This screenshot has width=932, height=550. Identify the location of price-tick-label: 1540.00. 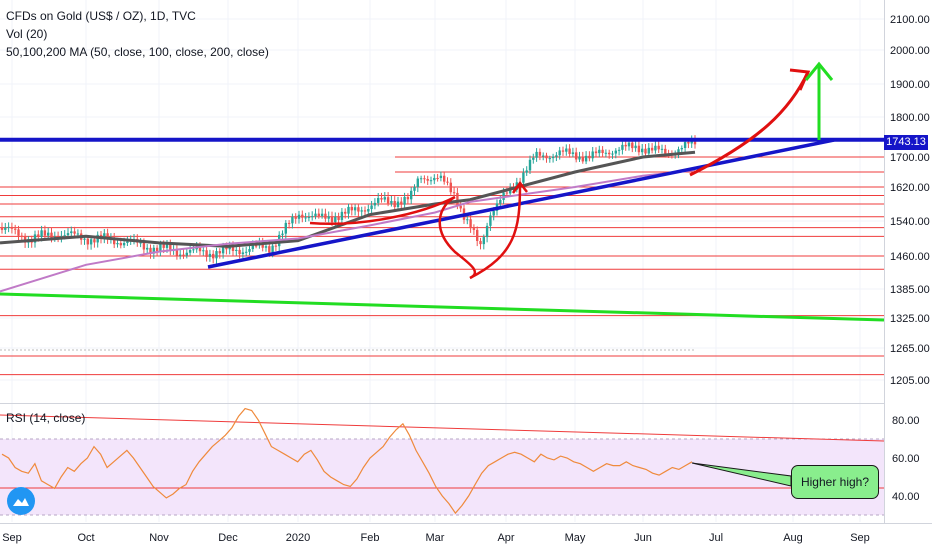
(910, 222).